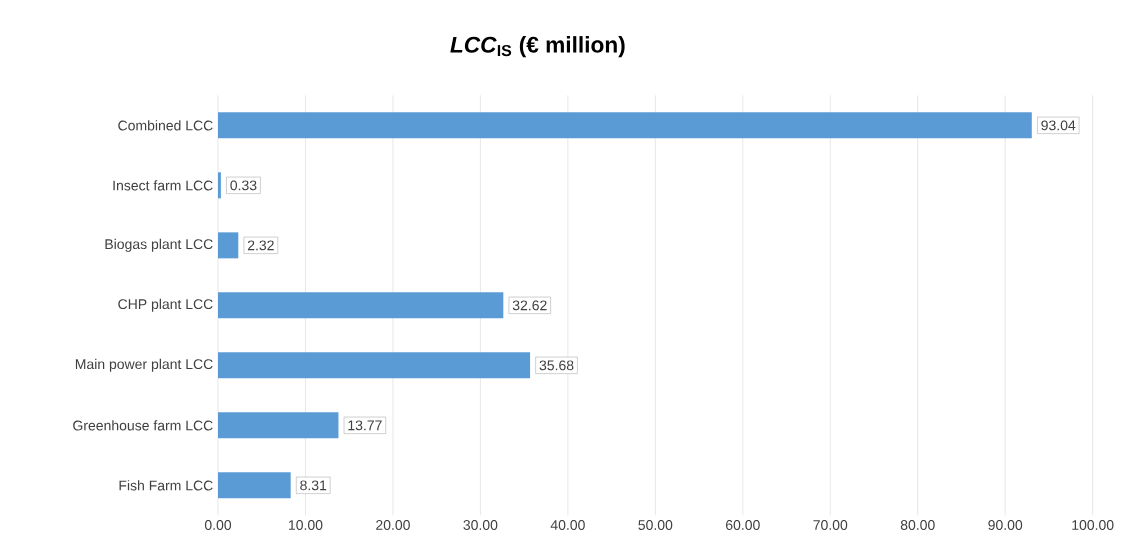 The width and height of the screenshot is (1129, 554). Describe the element at coordinates (218, 525) in the screenshot. I see `x-tick-label: 0.00` at that location.